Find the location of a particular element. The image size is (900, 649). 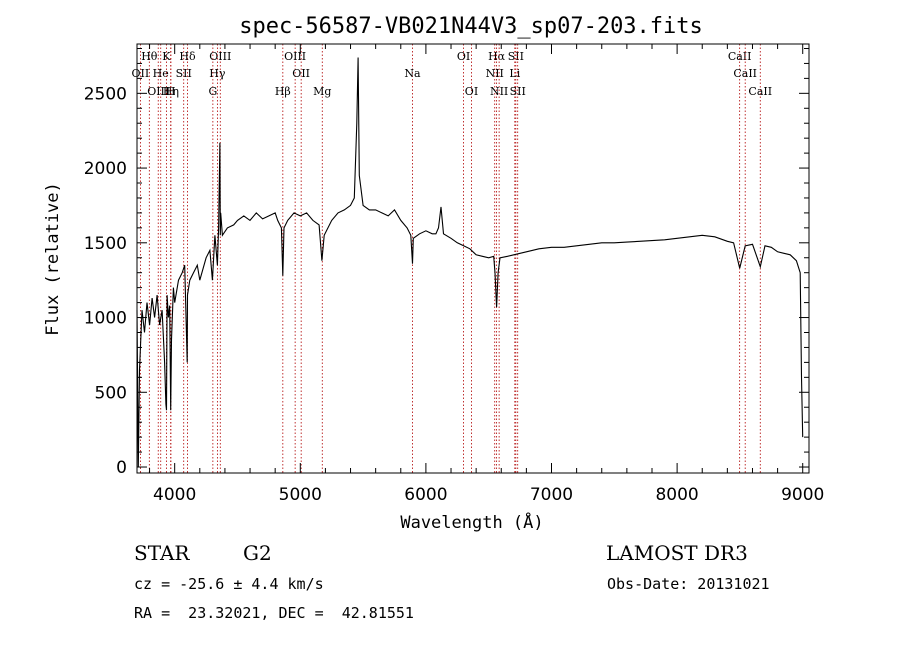

y-tick-label: 2000 is located at coordinates (105, 169).